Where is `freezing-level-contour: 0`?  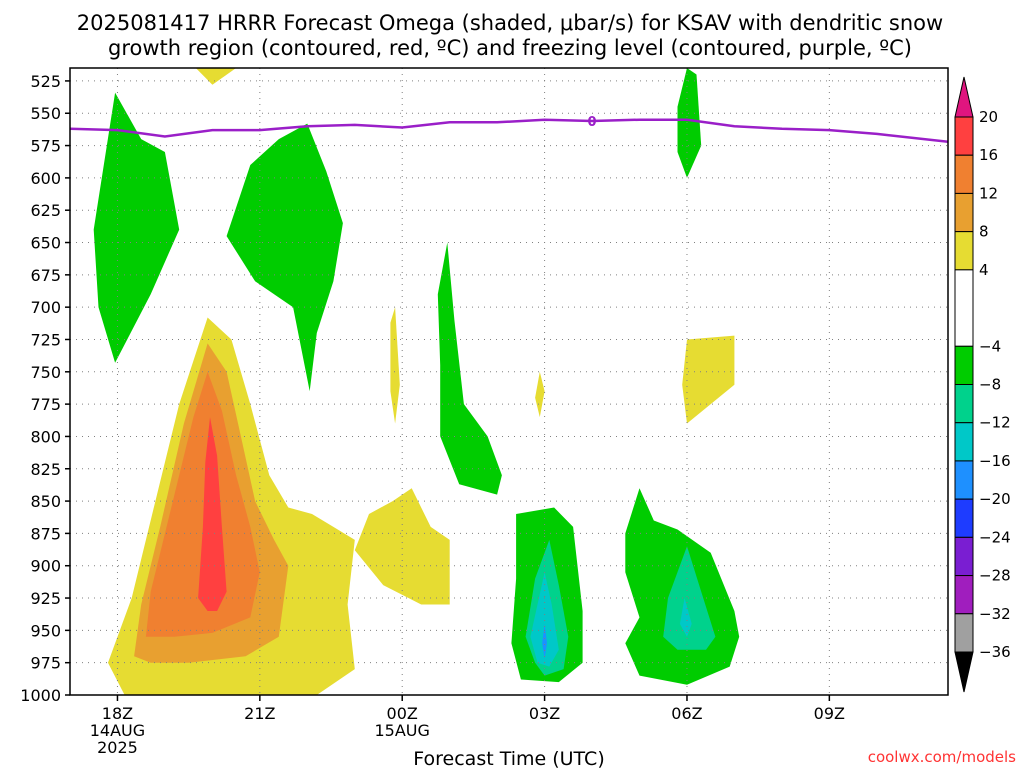 freezing-level-contour: 0 is located at coordinates (509, 129).